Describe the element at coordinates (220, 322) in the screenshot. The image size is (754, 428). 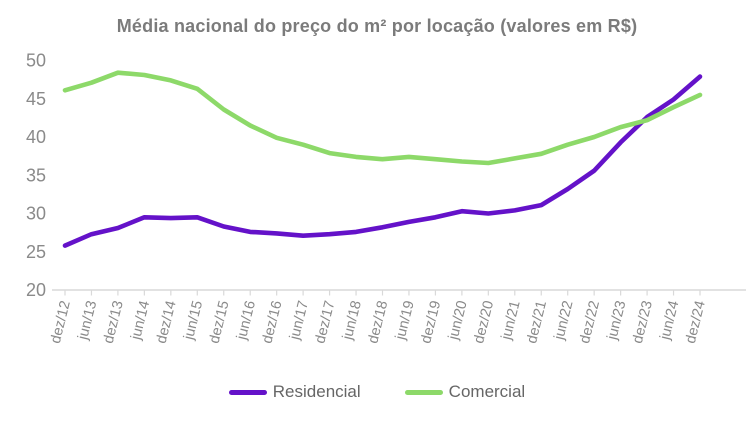
I see `x-tick-label-dez-15: dez/15` at that location.